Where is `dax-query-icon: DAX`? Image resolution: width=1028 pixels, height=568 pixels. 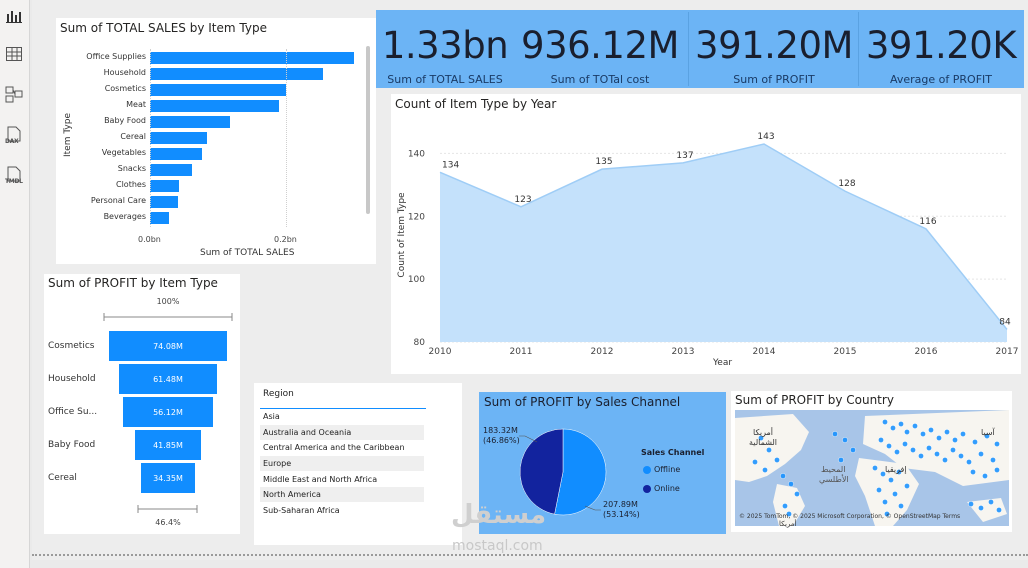
dax-query-icon: DAX is located at coordinates (14, 134).